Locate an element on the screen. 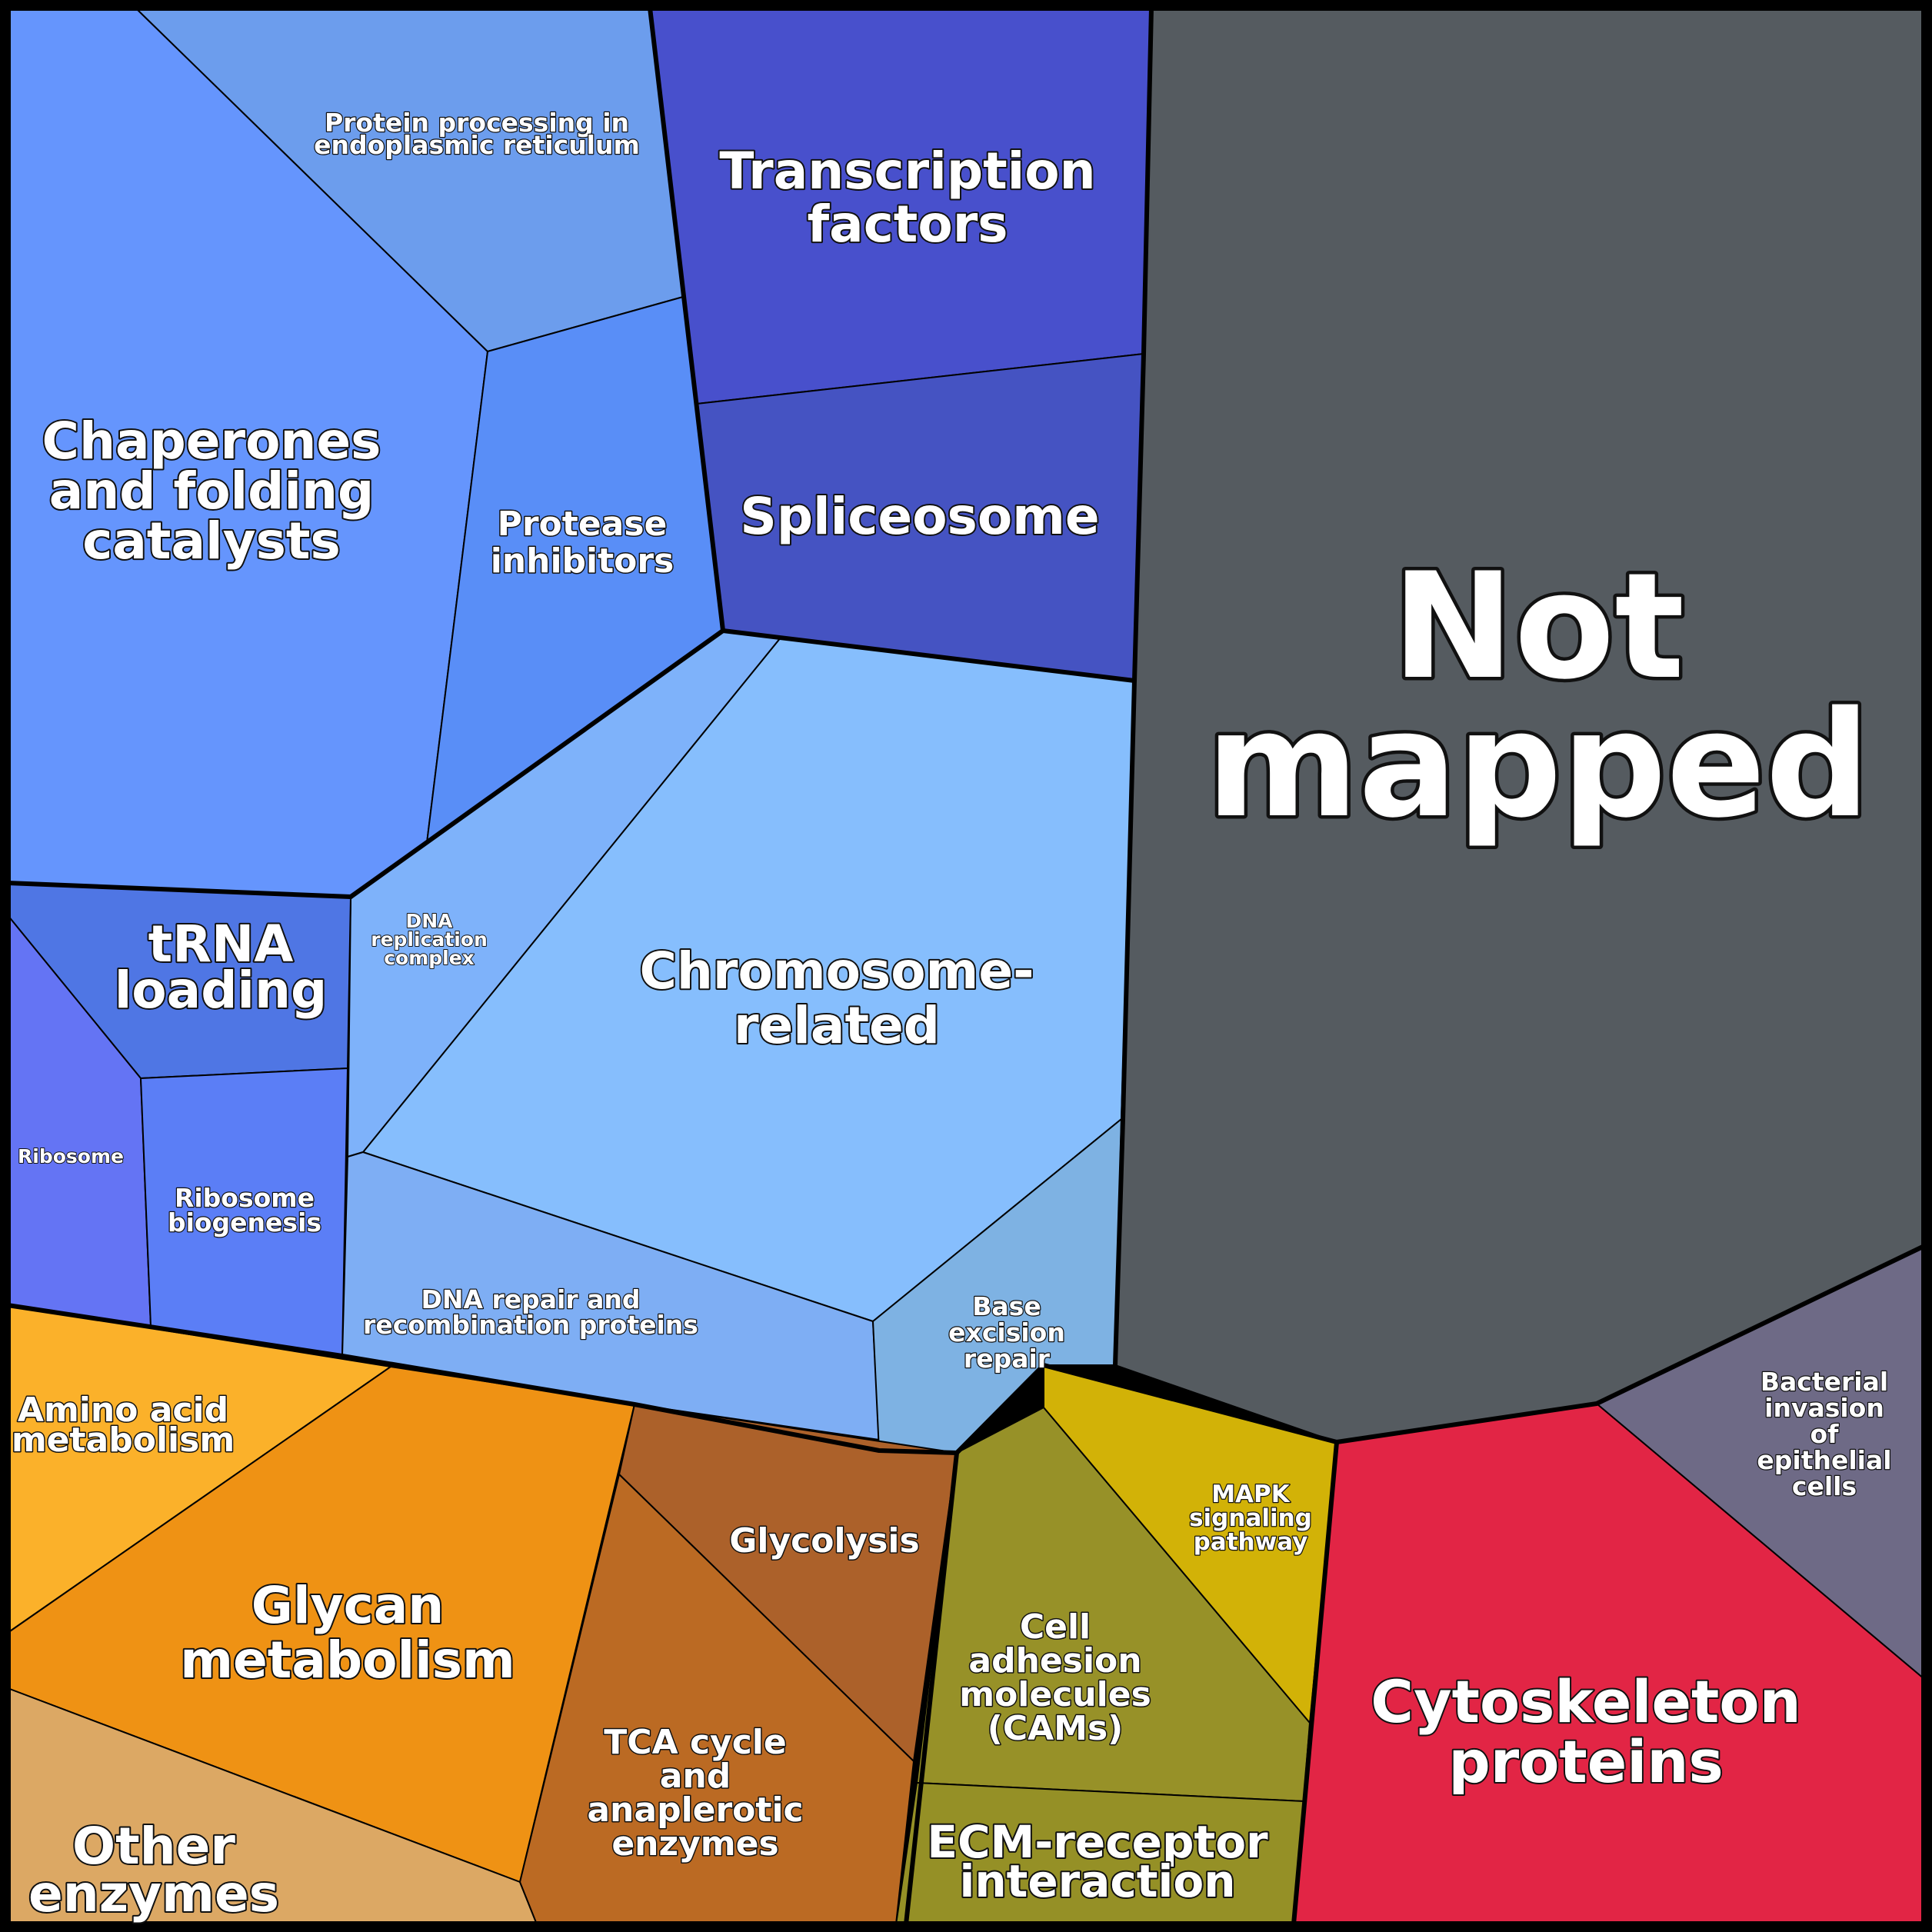  label-mapk-signaling: MAPK signaling pathway is located at coordinates (1250, 1518).